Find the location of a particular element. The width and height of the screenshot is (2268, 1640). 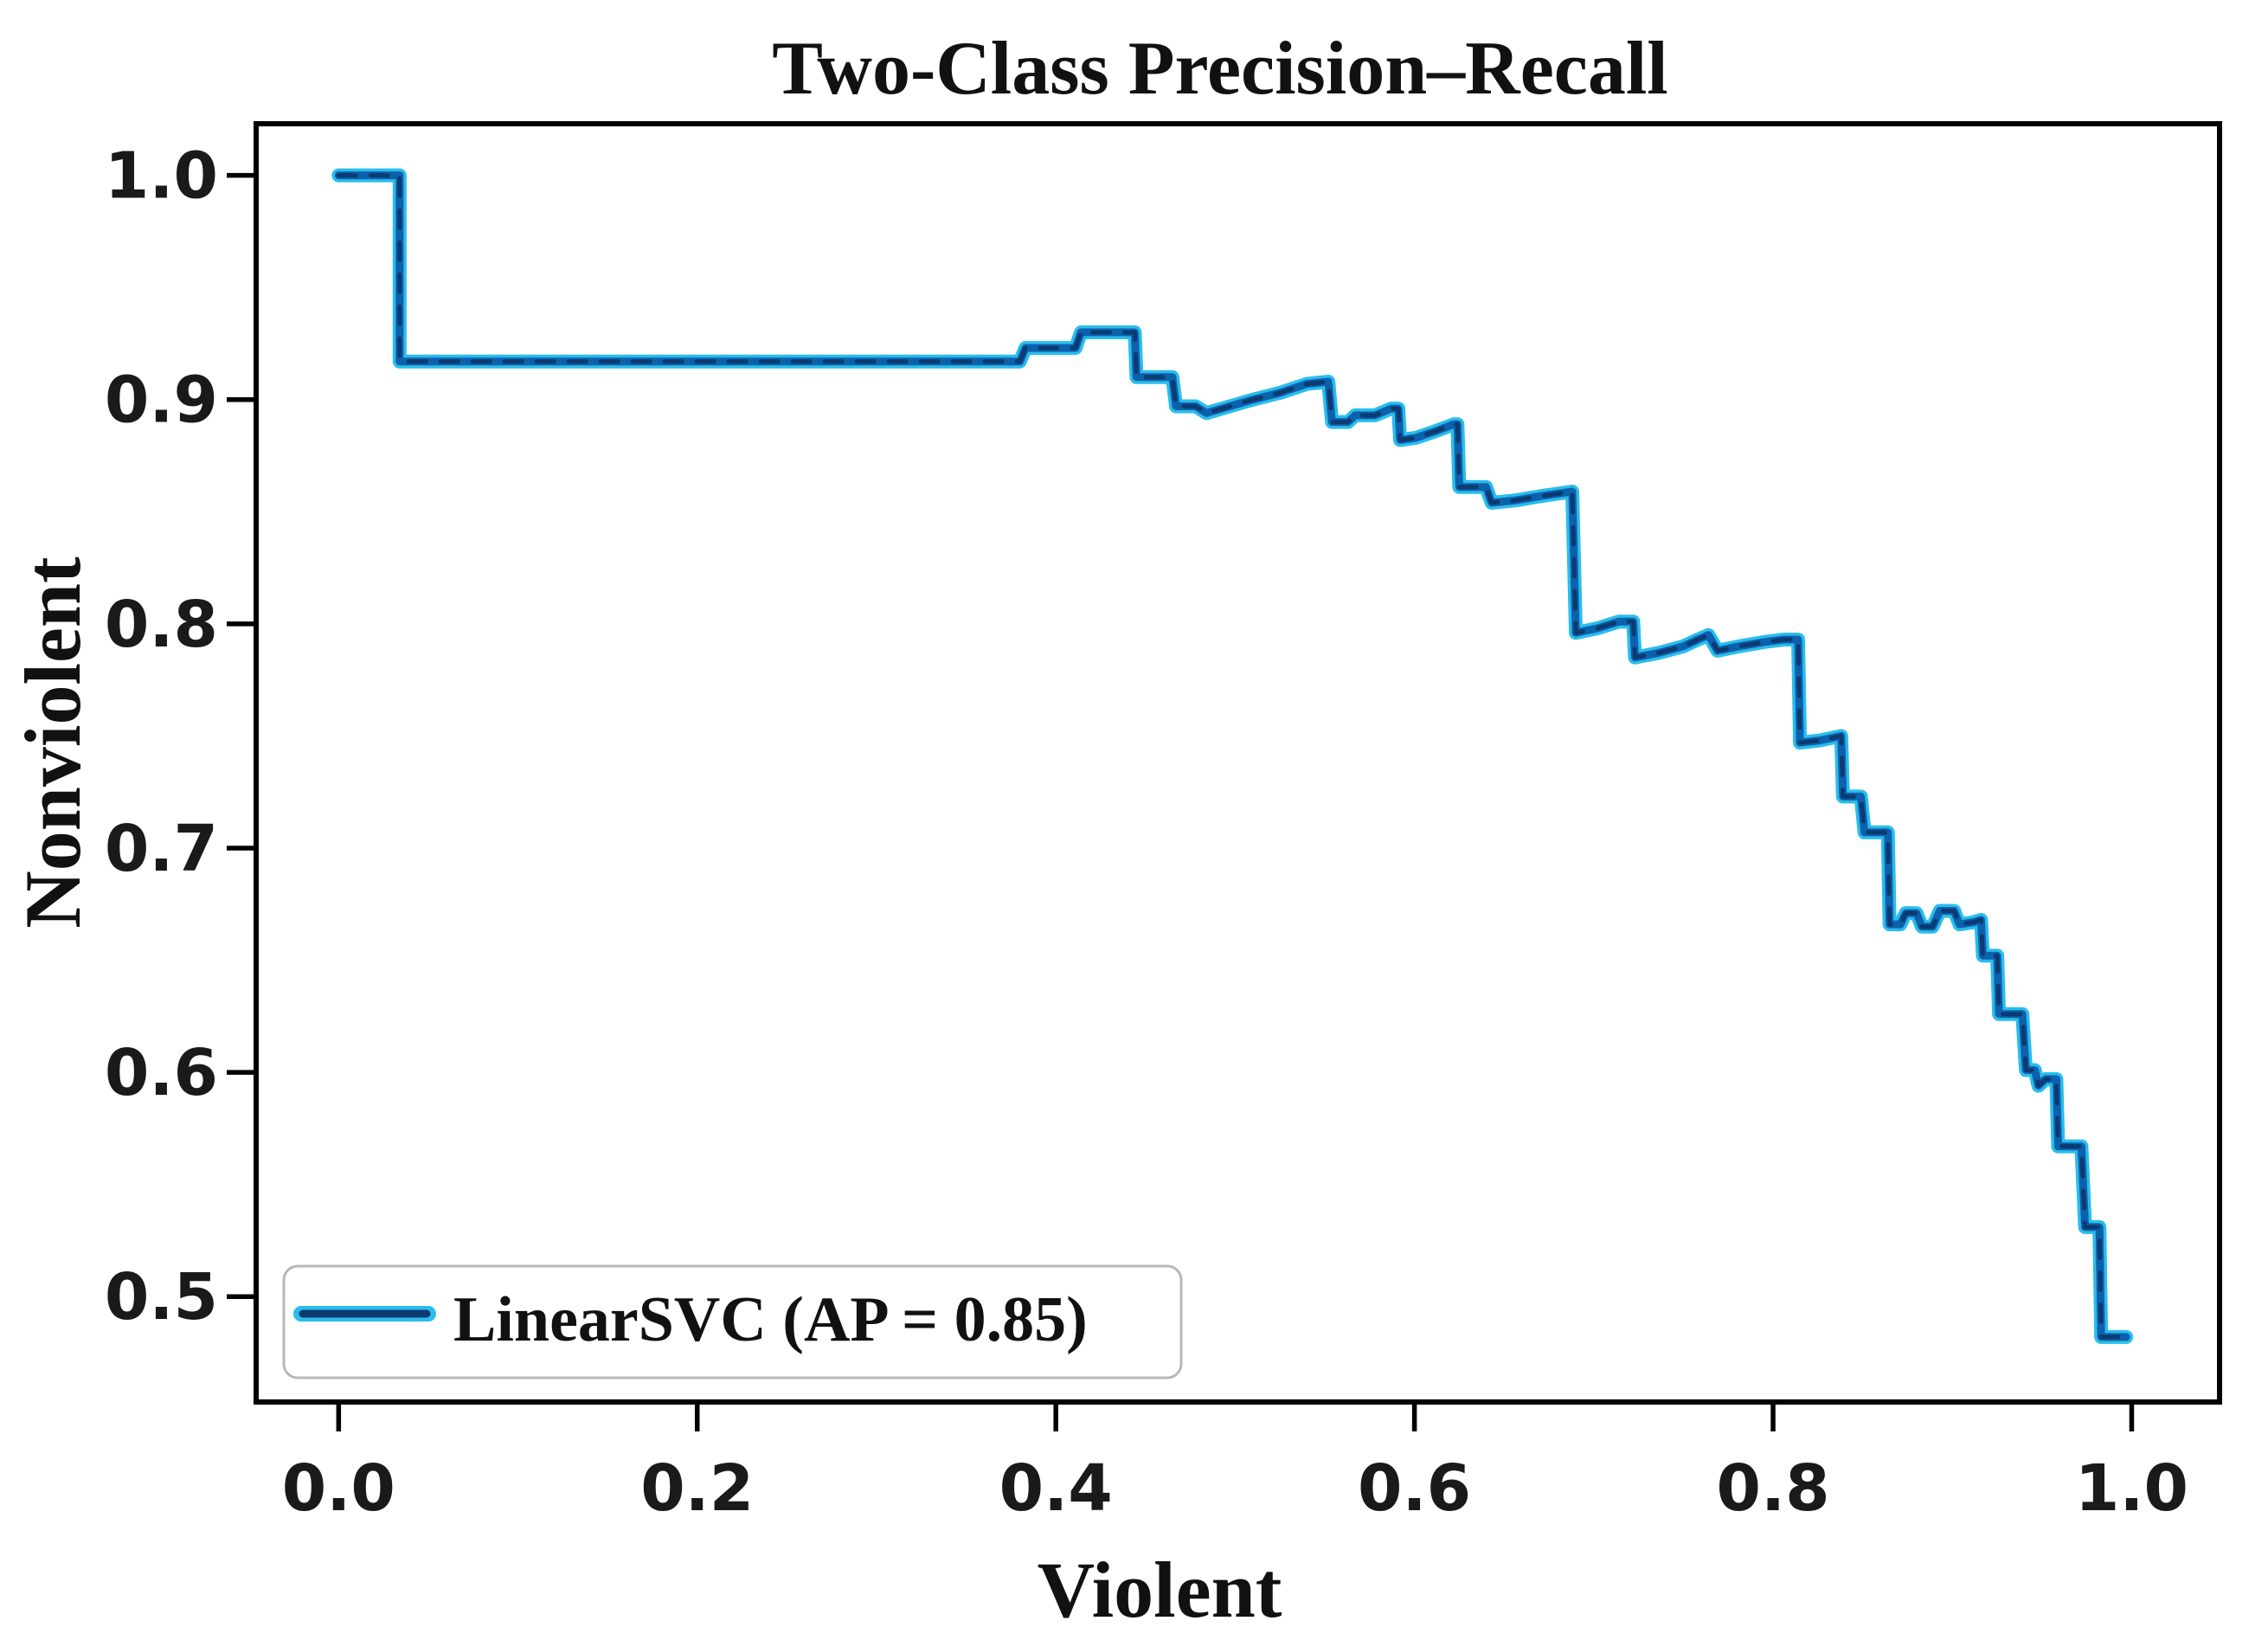

y-axis-ticks: 0.5 0.6 0.7 0.8 0.9 1.0 is located at coordinates (181, 737).